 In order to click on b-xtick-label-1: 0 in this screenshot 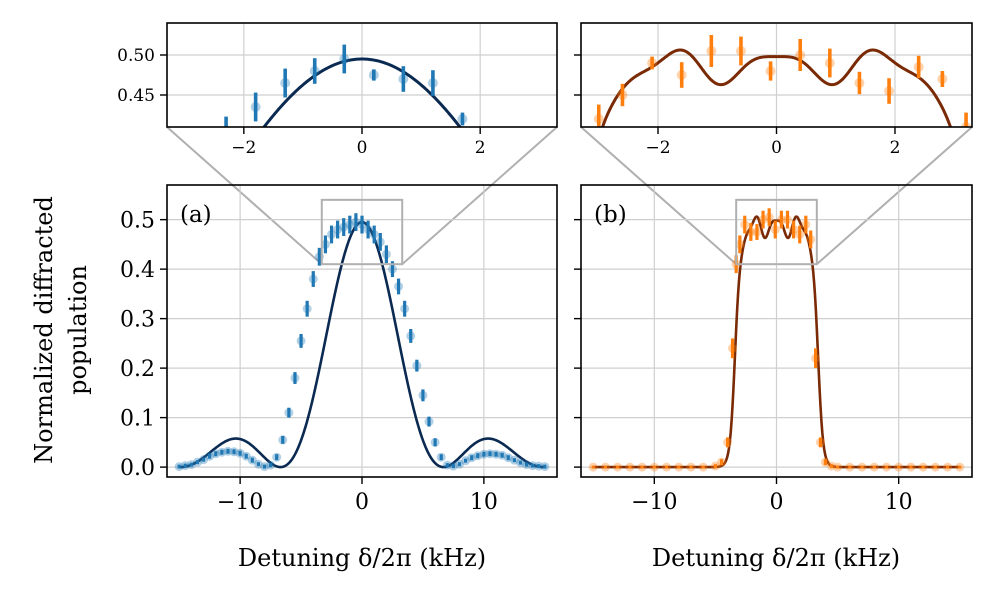, I will do `click(777, 502)`.